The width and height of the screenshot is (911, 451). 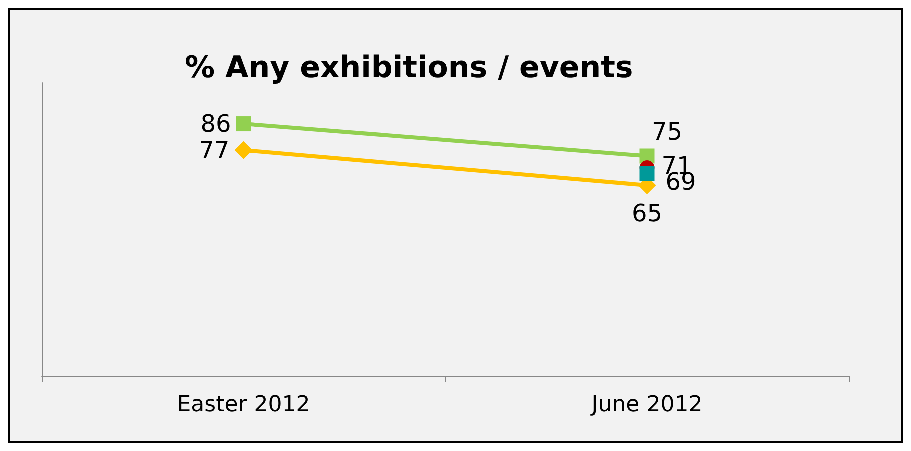 What do you see at coordinates (646, 405) in the screenshot?
I see `x-tick-label: June 2012` at bounding box center [646, 405].